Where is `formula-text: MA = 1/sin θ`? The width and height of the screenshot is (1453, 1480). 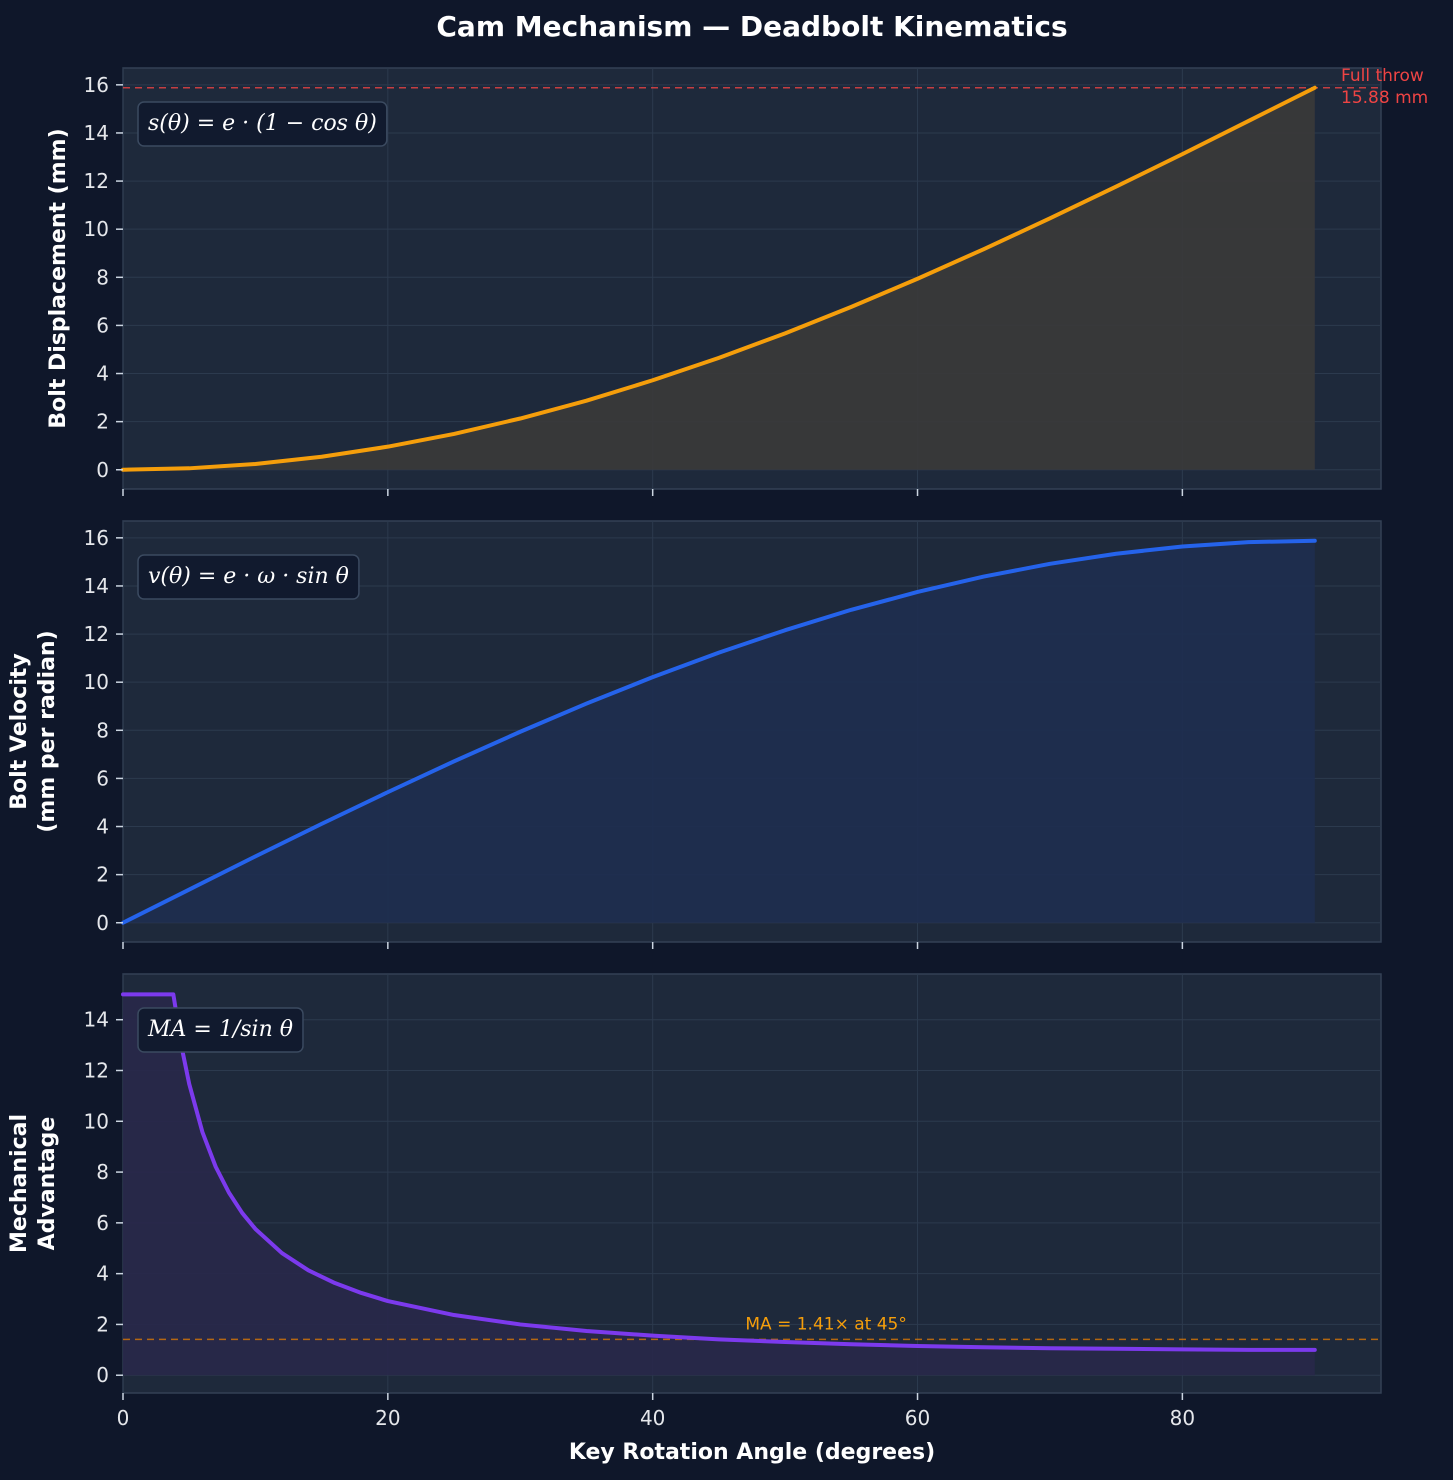
formula-text: MA = 1/sin θ is located at coordinates (220, 1029).